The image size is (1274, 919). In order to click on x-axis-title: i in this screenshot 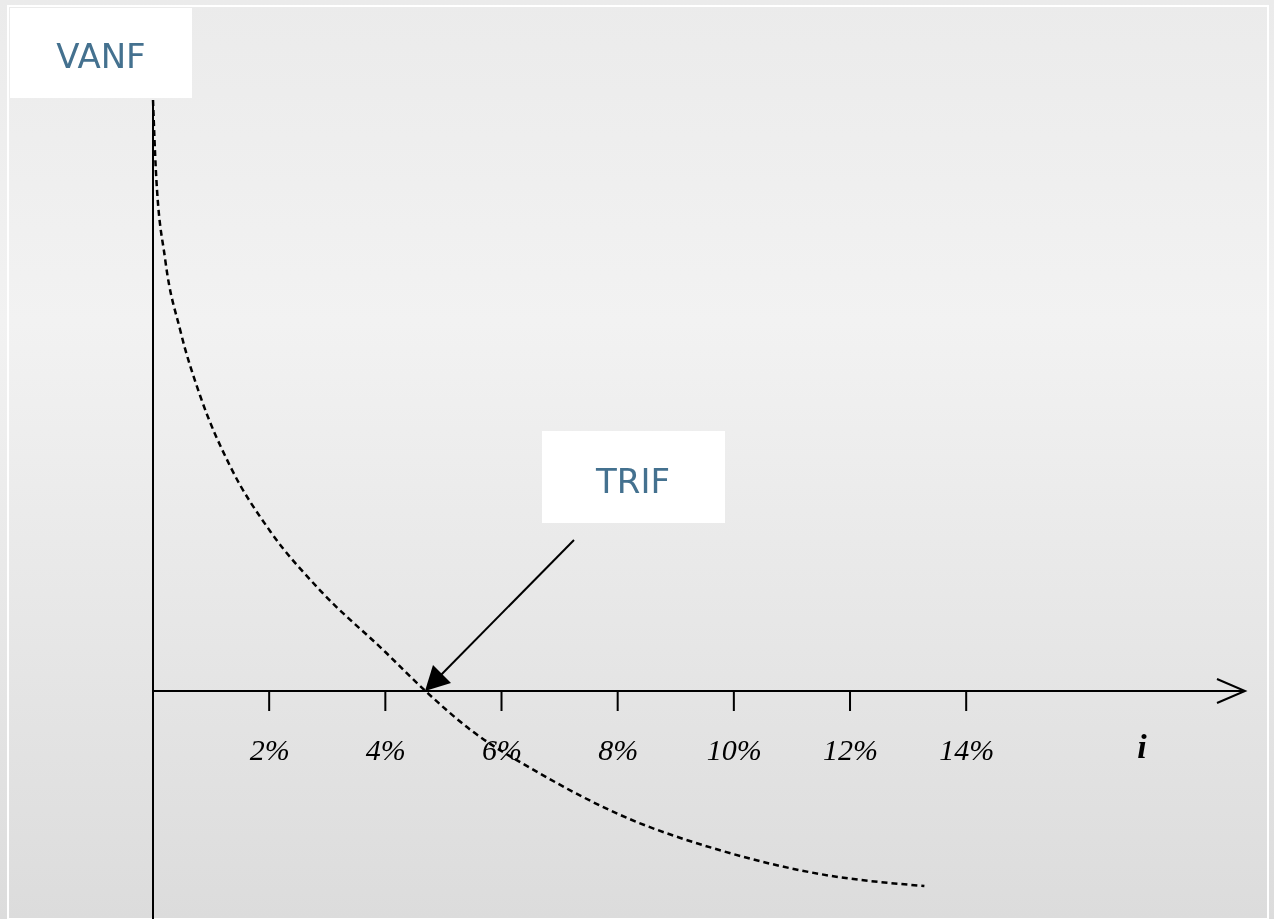, I will do `click(1142, 746)`.